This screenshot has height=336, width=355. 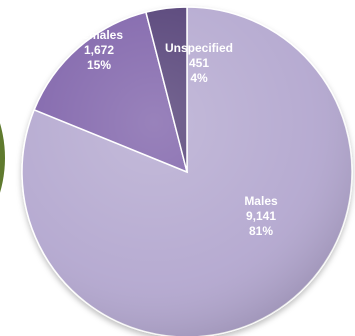 I want to click on slice-label-unspecified: Unspecified 451 4%, so click(x=199, y=63).